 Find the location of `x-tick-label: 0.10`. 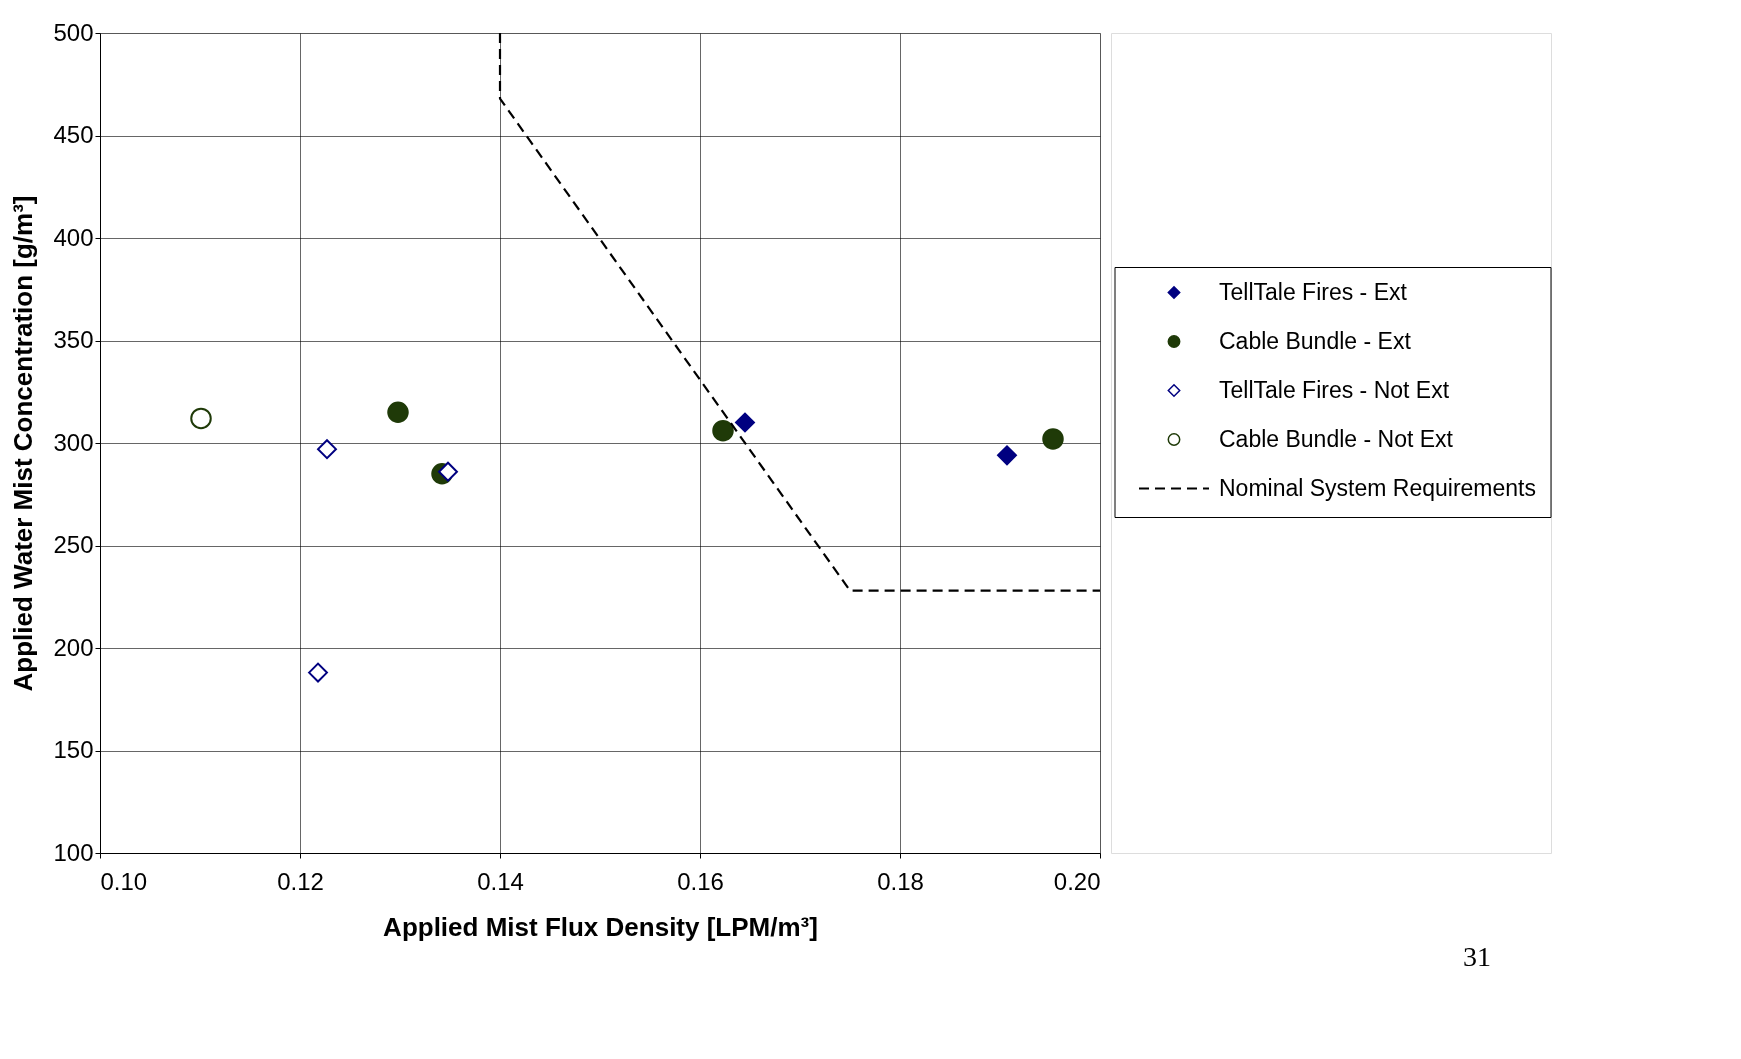

x-tick-label: 0.10 is located at coordinates (124, 881).